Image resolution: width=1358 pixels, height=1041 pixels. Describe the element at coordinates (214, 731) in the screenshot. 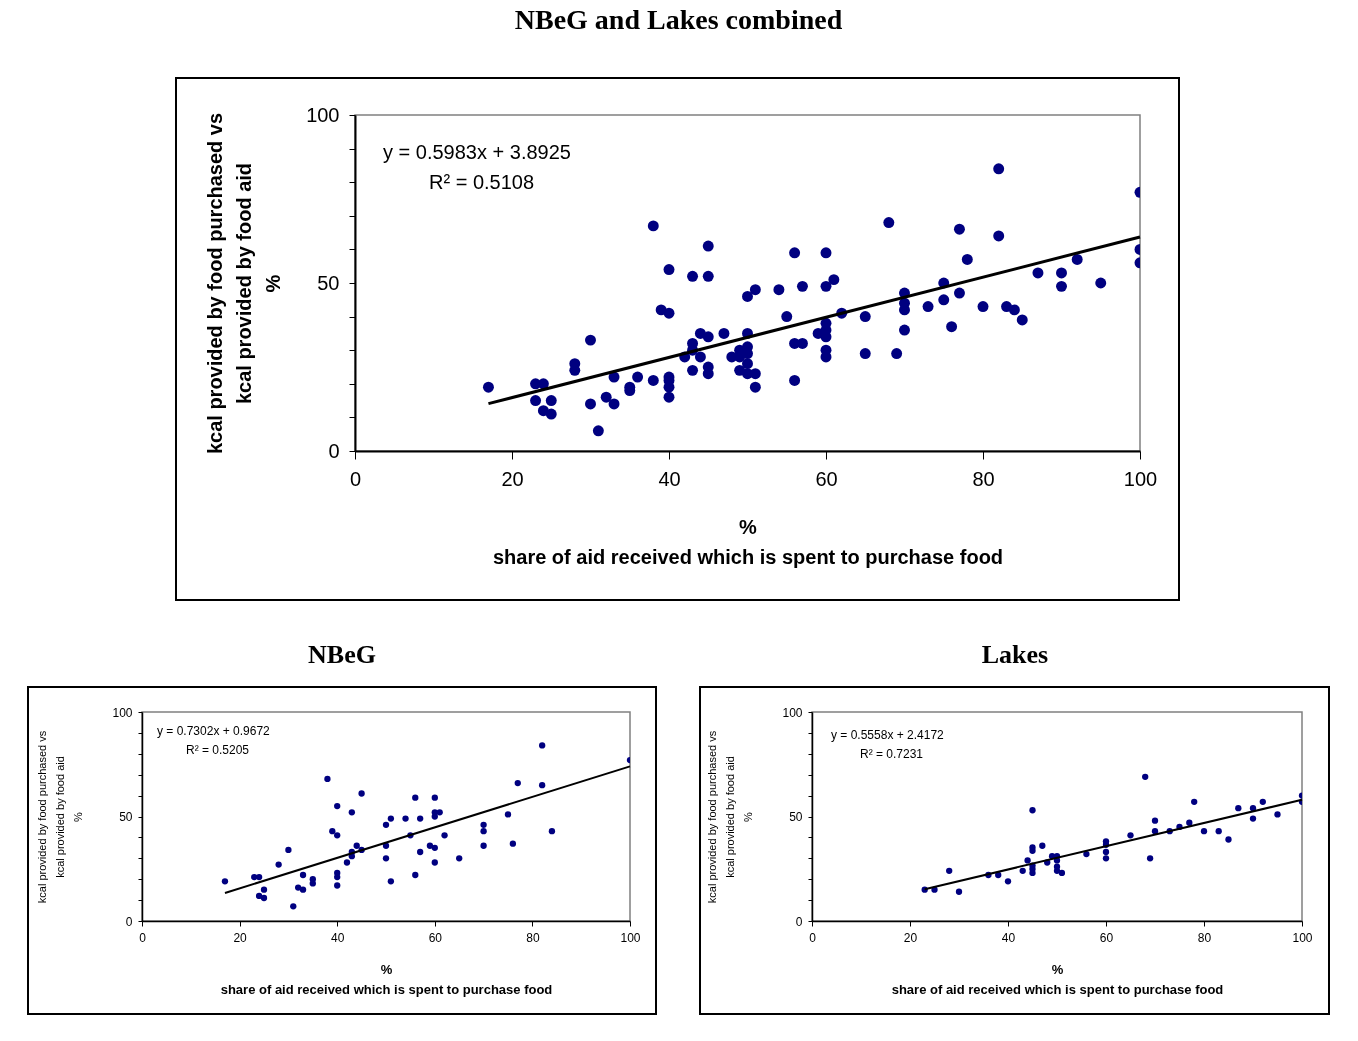

I see `annotation: y = 0.7302x + 0.9672` at that location.